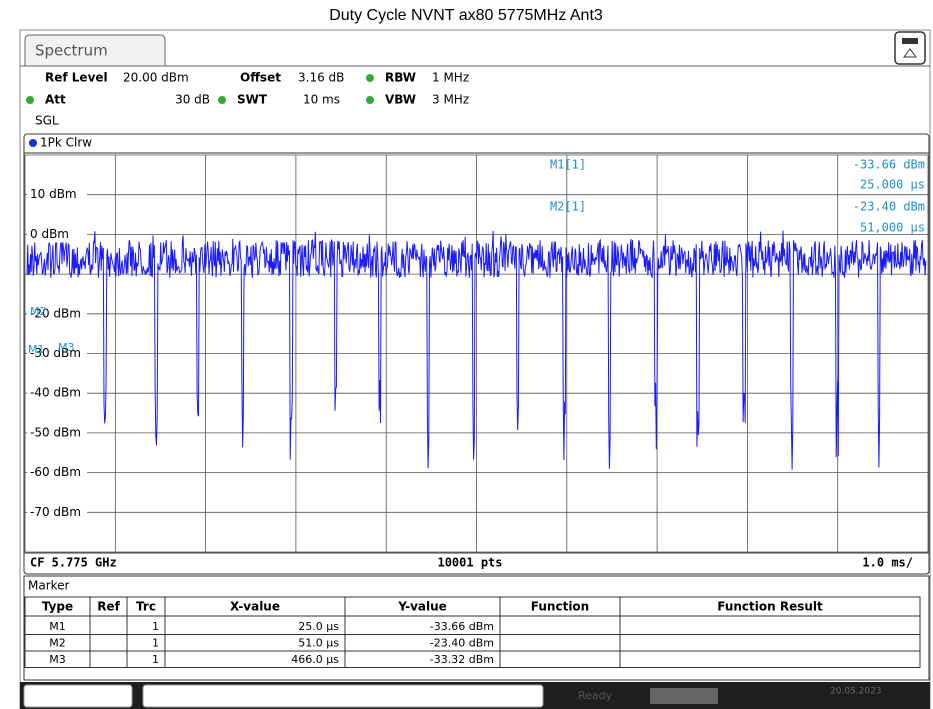 This screenshot has width=933, height=709. I want to click on y-label: -30 dBm, so click(55, 353).